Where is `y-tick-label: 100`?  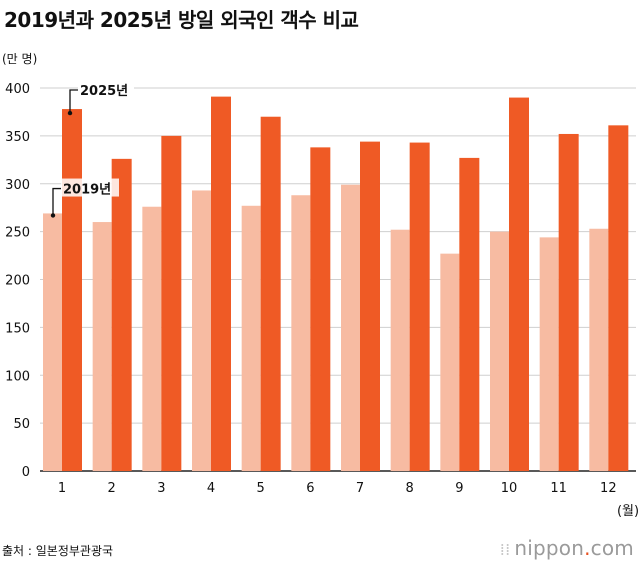
y-tick-label: 100 is located at coordinates (17, 376).